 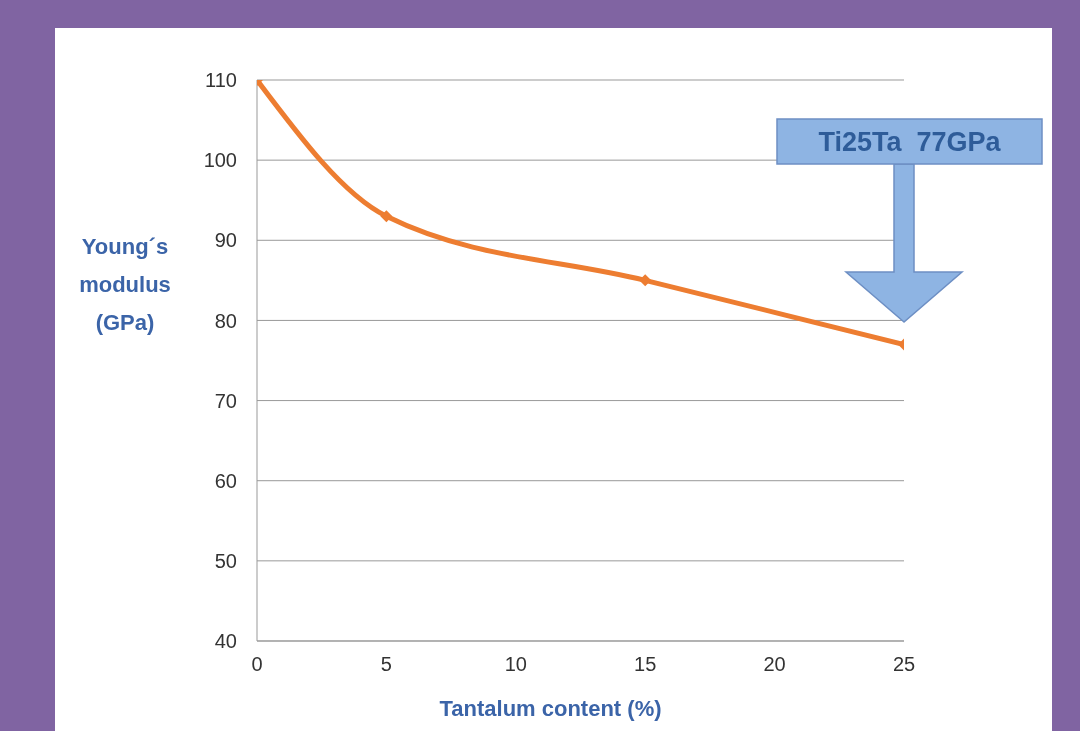 What do you see at coordinates (910, 142) in the screenshot?
I see `annotation: Ti25Ta 77GPa` at bounding box center [910, 142].